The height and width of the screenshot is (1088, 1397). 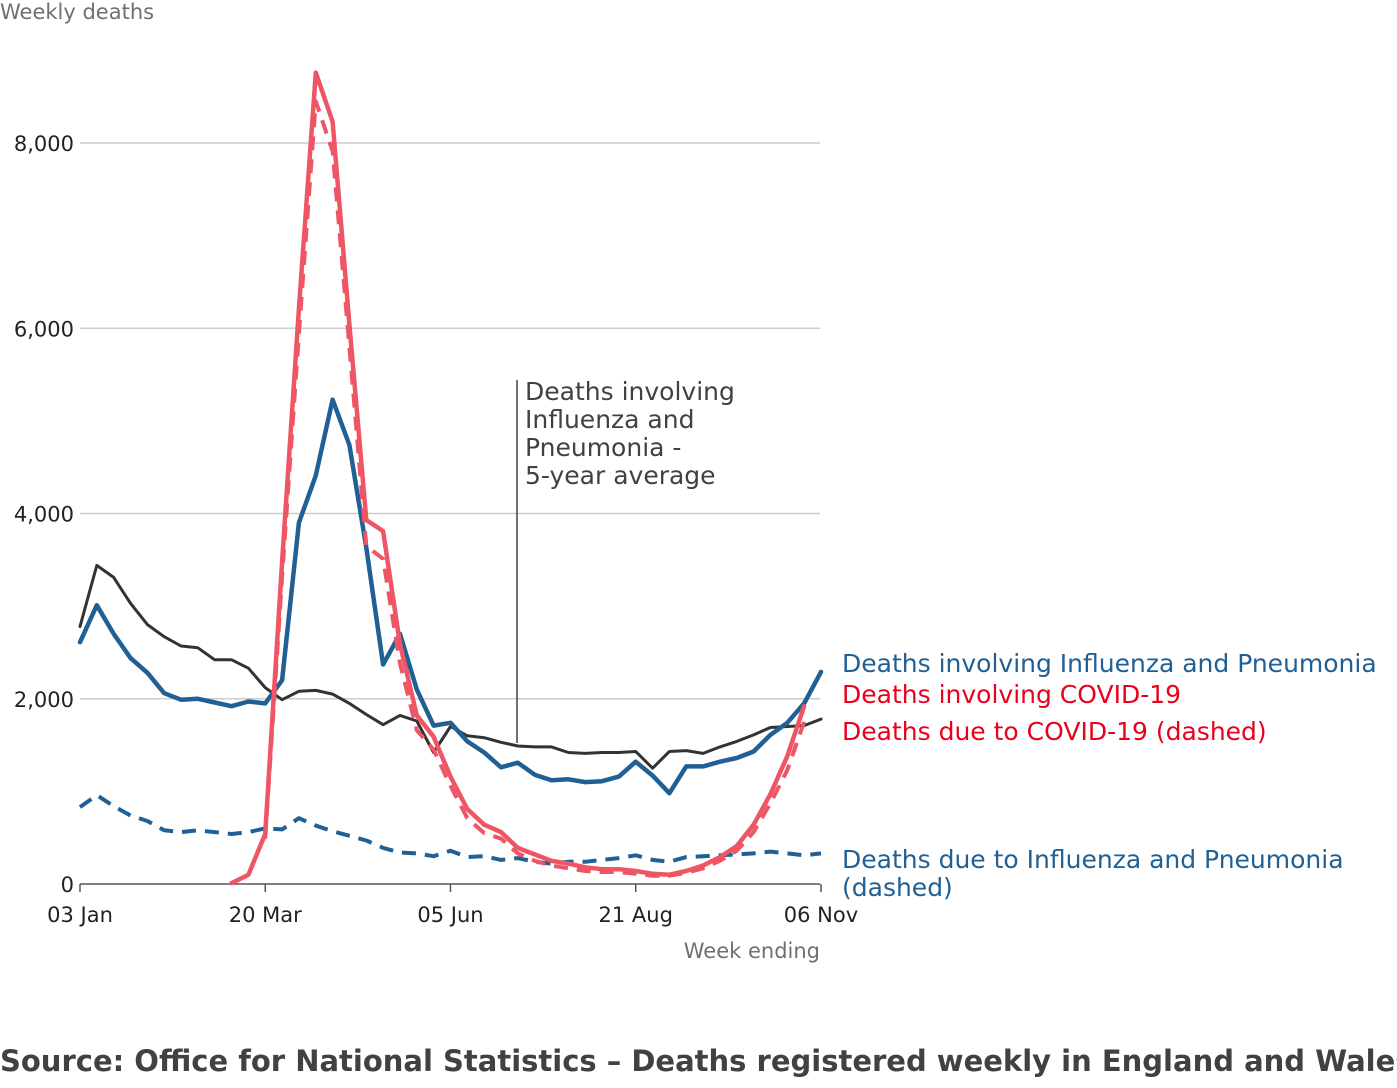 I want to click on series-line-avg, so click(x=450, y=666).